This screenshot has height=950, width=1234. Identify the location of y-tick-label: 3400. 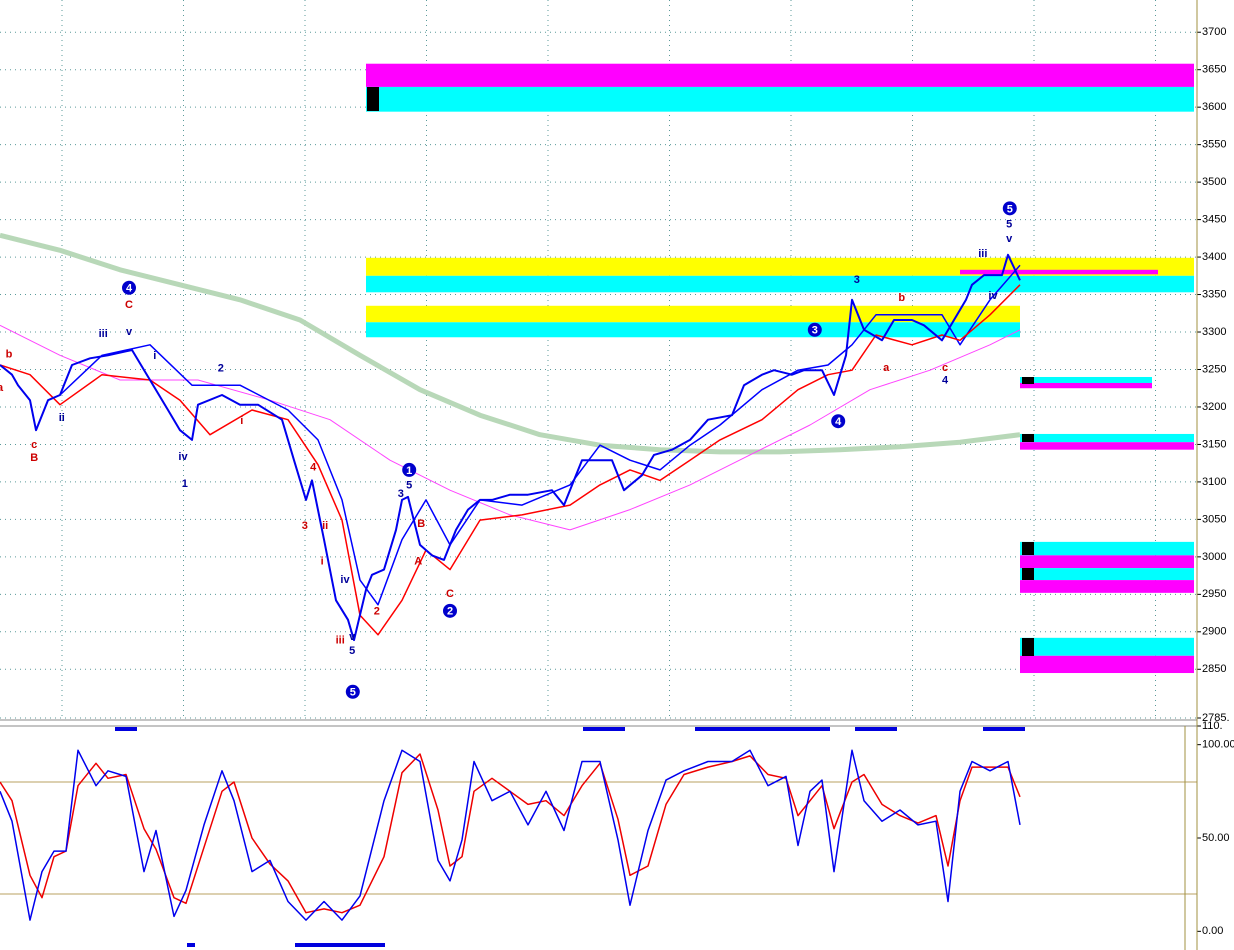
(1214, 257).